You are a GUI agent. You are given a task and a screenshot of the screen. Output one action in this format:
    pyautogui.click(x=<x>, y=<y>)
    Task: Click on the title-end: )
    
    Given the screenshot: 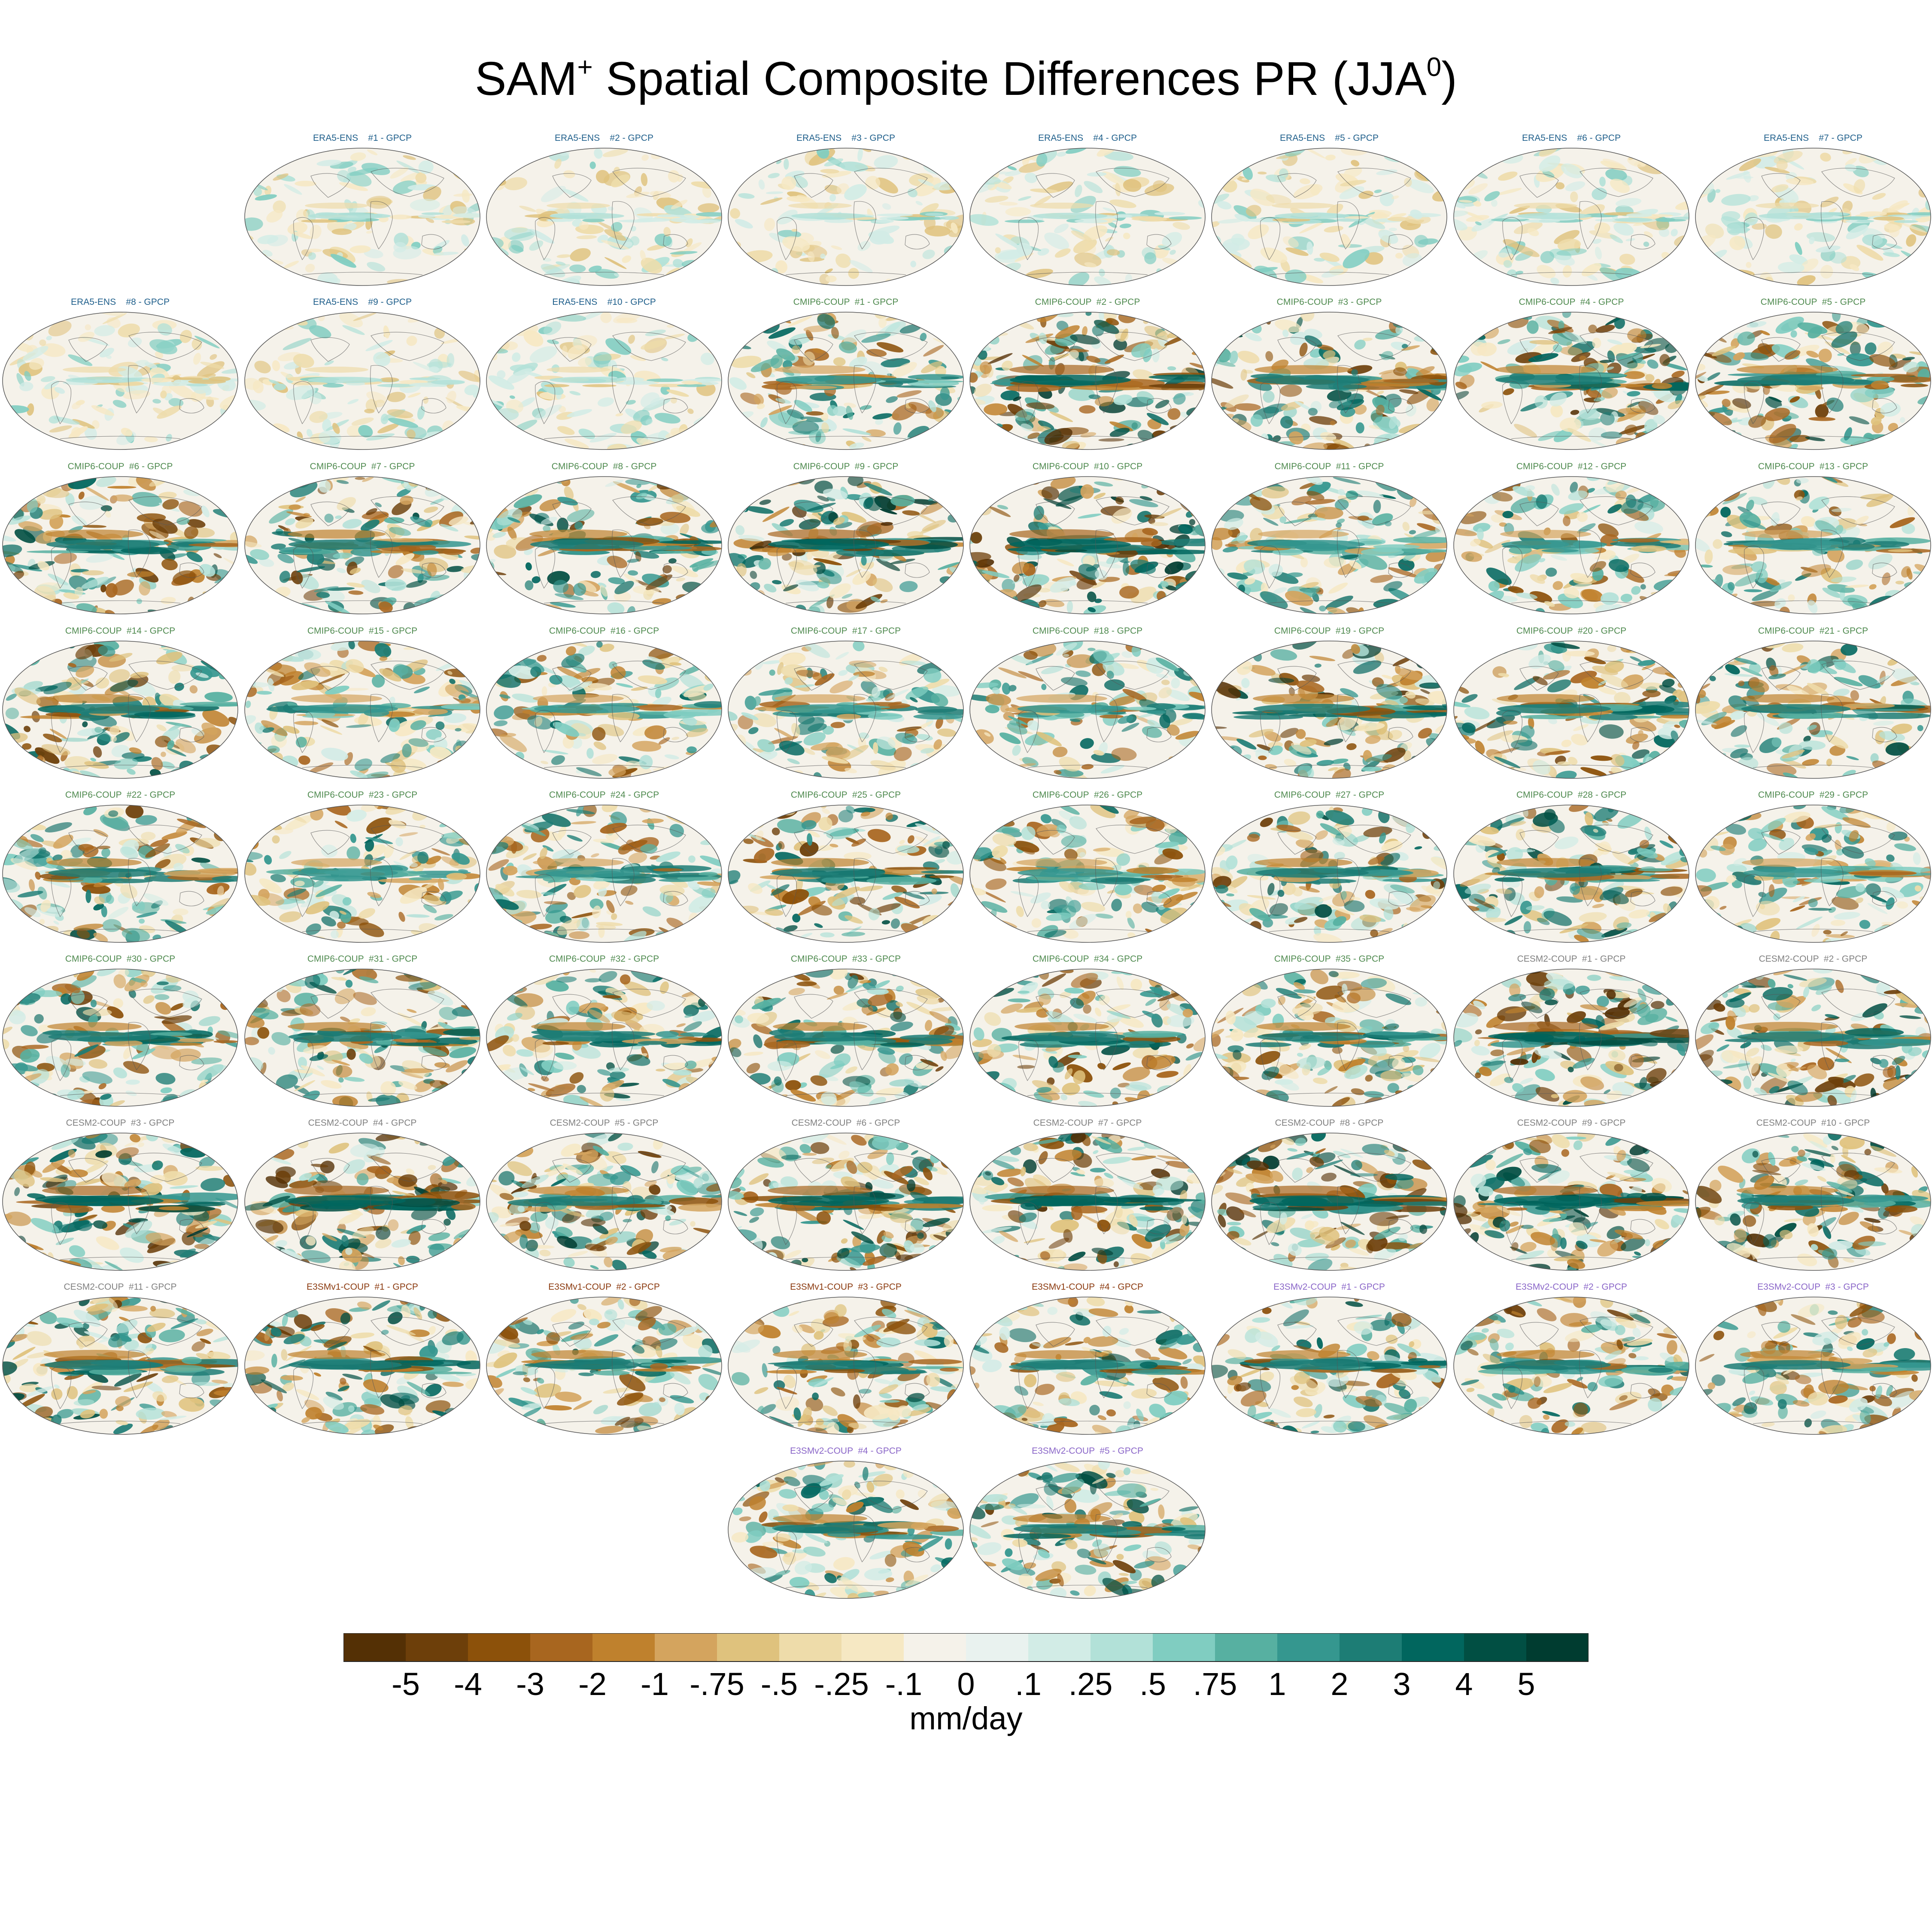 What is the action you would take?
    pyautogui.click(x=1449, y=78)
    